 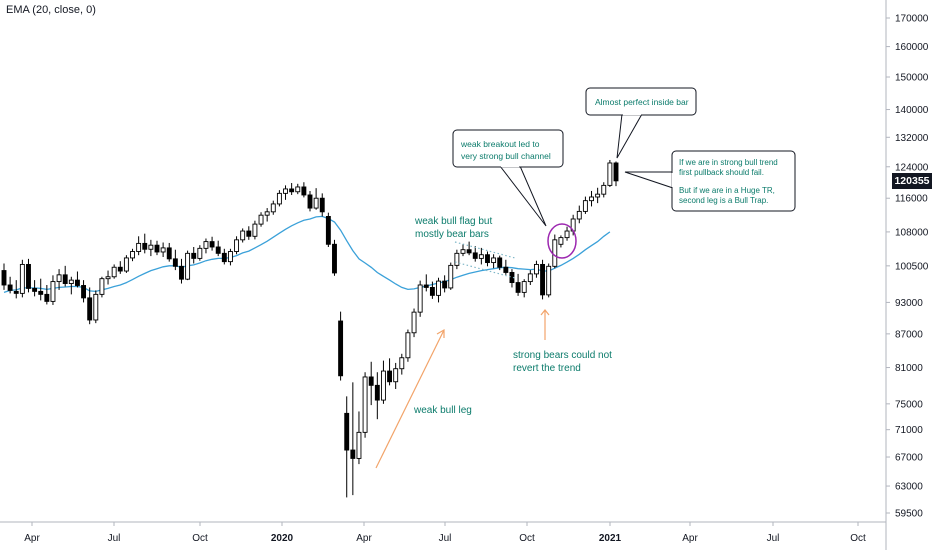 What do you see at coordinates (547, 368) in the screenshot?
I see `strong-bears-note-line2: revert the trend` at bounding box center [547, 368].